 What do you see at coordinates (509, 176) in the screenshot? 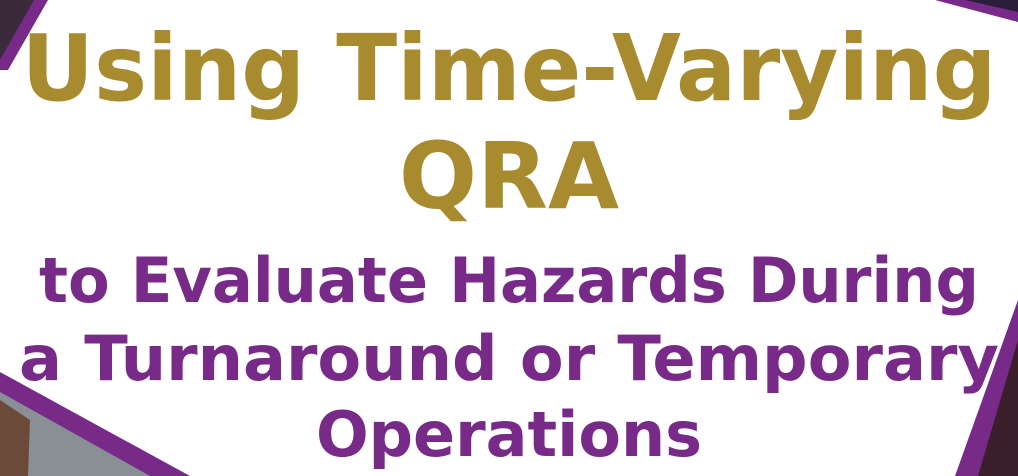
I see `title-line: QRA` at bounding box center [509, 176].